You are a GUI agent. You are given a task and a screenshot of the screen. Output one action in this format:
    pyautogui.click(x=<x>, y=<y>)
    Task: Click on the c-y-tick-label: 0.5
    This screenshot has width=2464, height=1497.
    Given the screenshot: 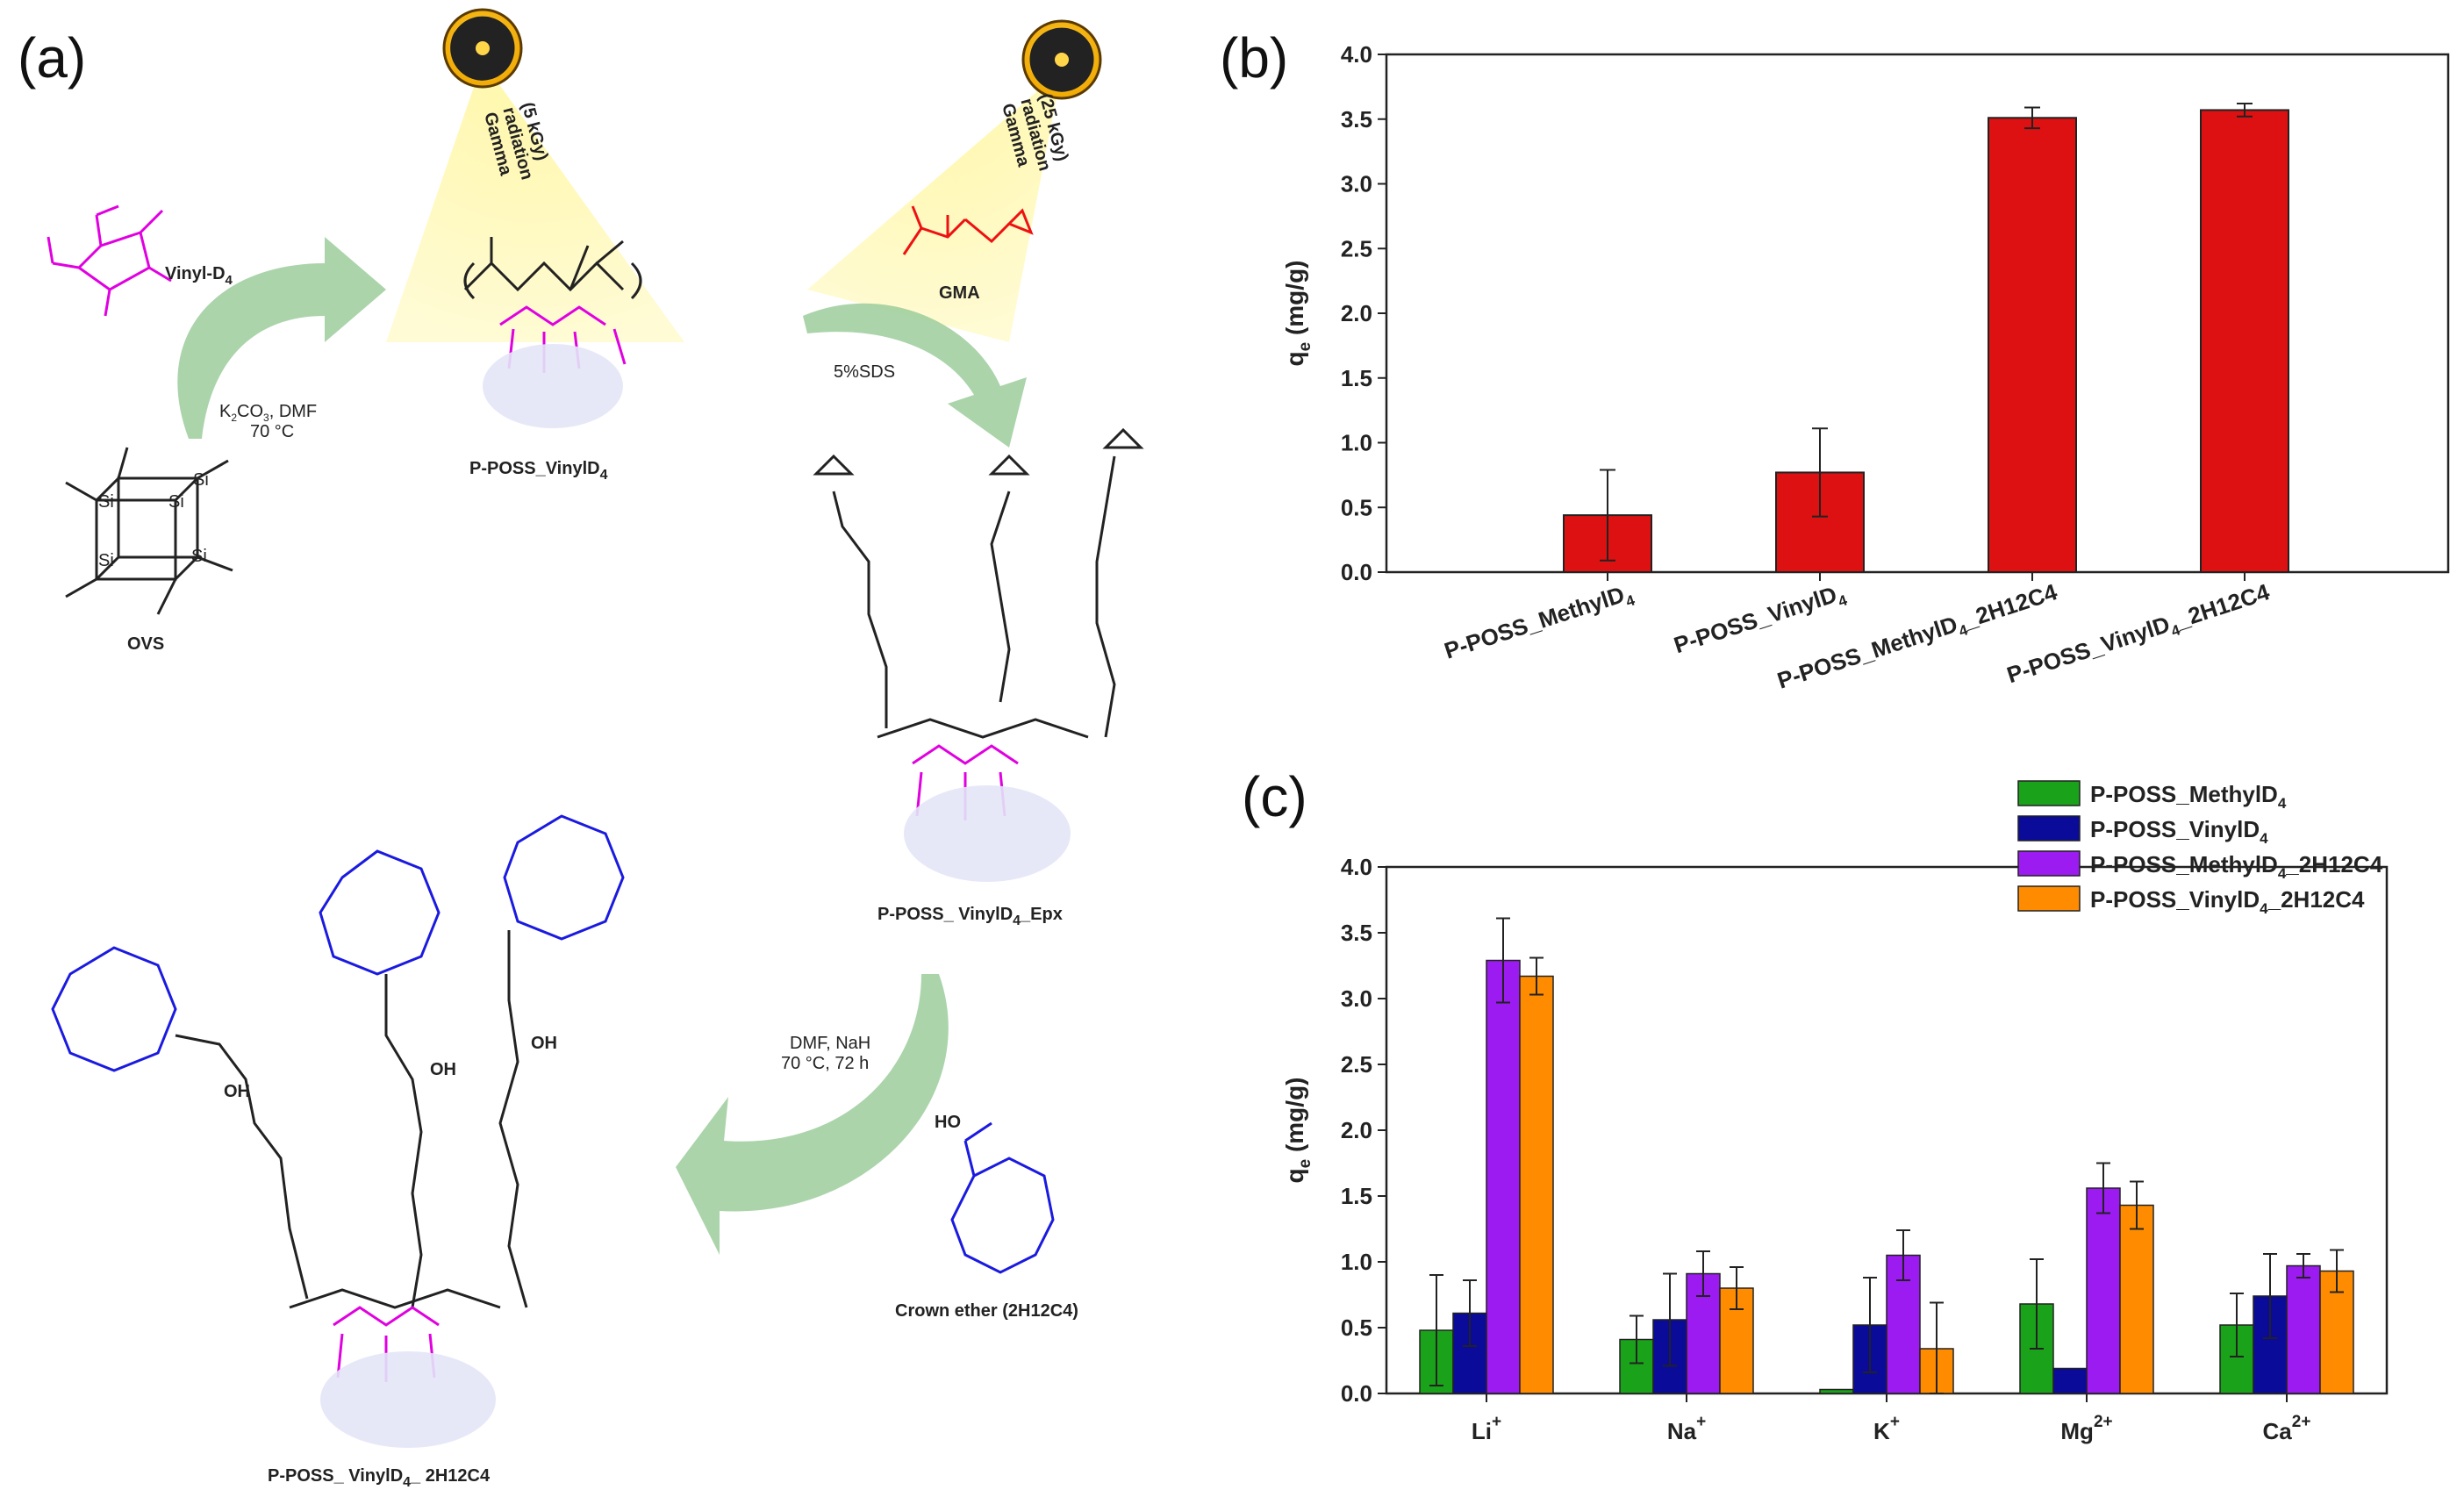 What is the action you would take?
    pyautogui.click(x=1356, y=1328)
    